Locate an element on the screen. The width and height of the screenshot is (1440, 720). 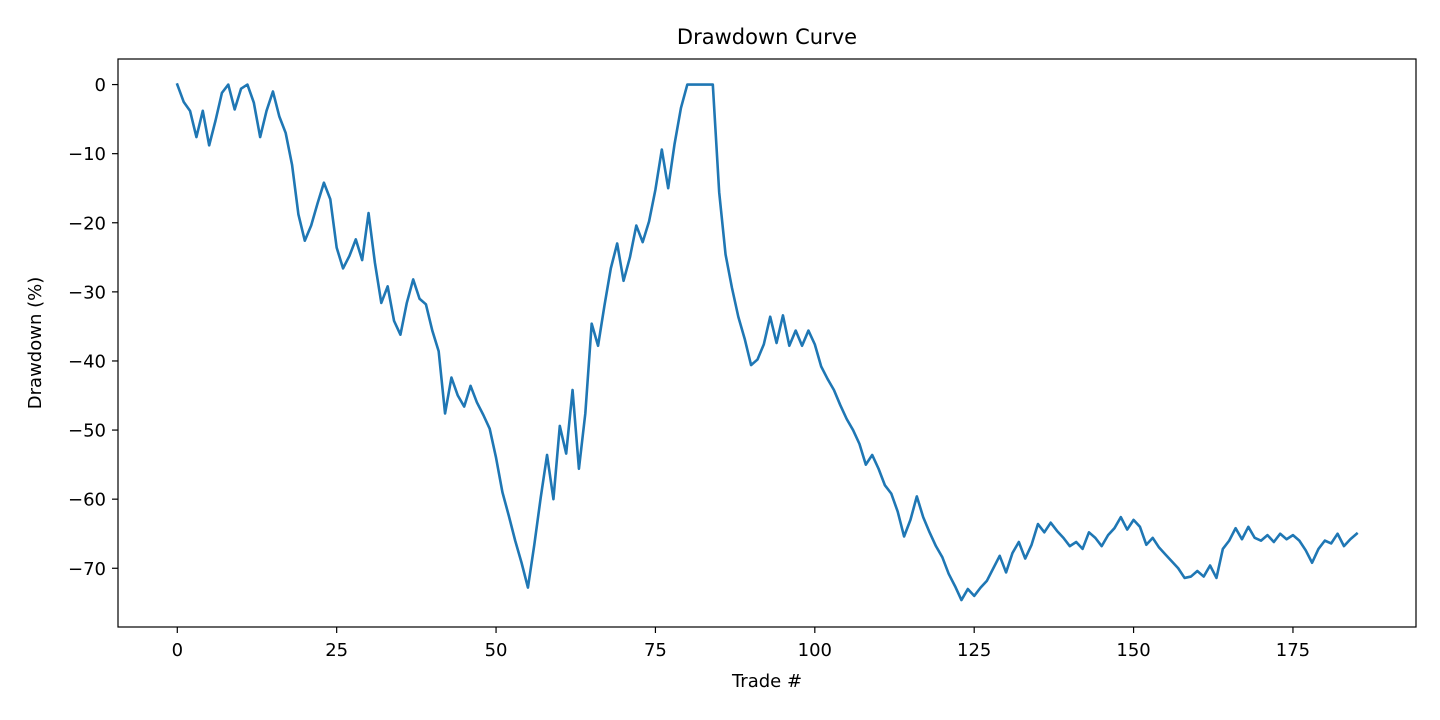
x-tick-label: 150 is located at coordinates (1133, 650).